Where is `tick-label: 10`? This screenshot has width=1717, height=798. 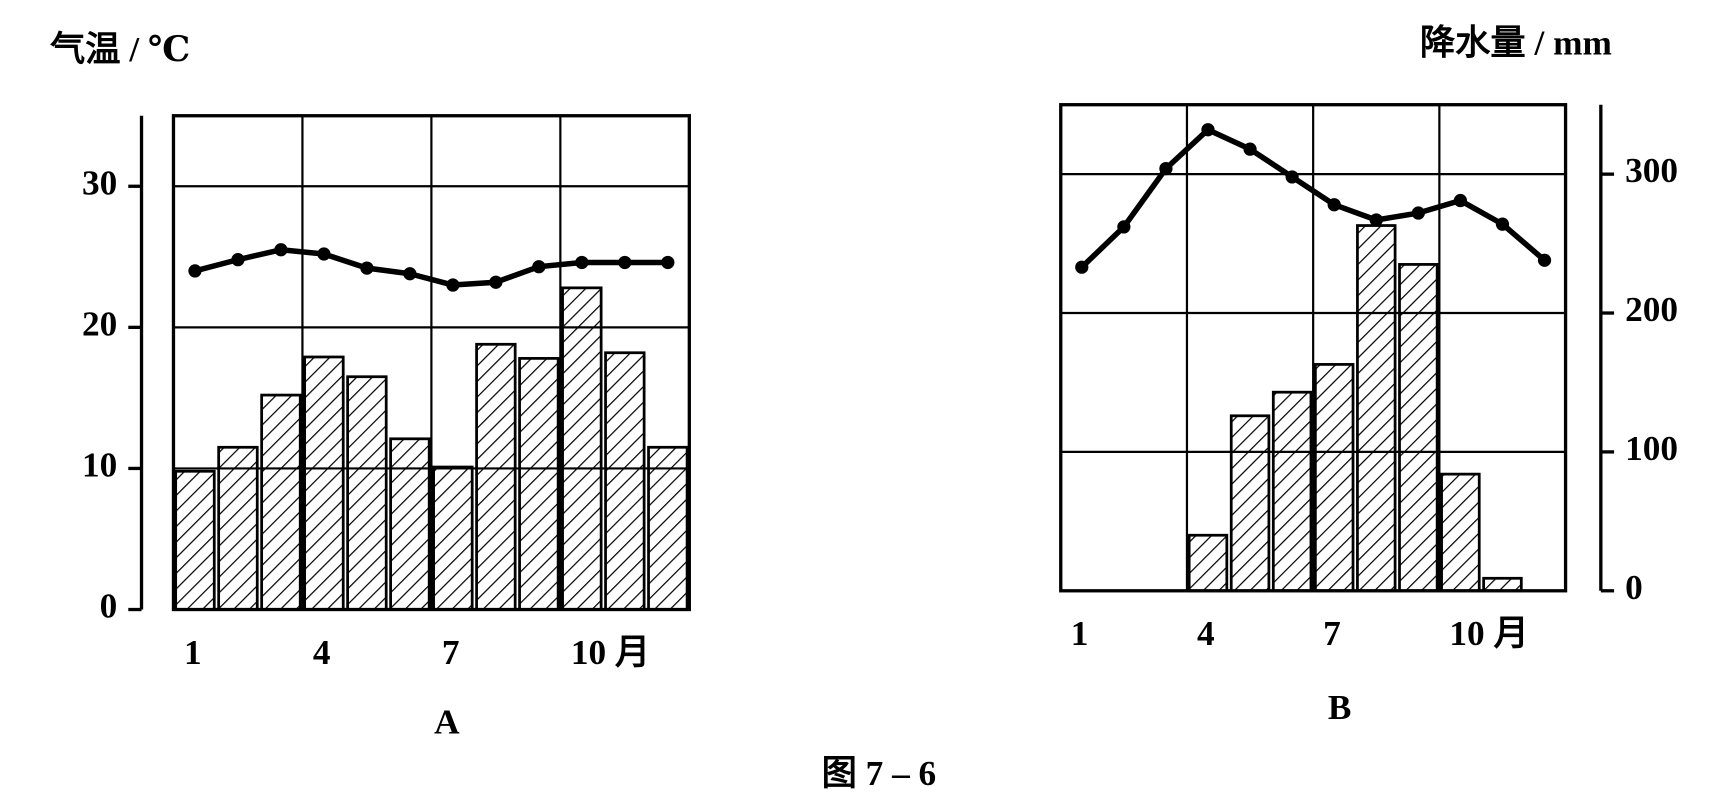
tick-label: 10 is located at coordinates (99, 465).